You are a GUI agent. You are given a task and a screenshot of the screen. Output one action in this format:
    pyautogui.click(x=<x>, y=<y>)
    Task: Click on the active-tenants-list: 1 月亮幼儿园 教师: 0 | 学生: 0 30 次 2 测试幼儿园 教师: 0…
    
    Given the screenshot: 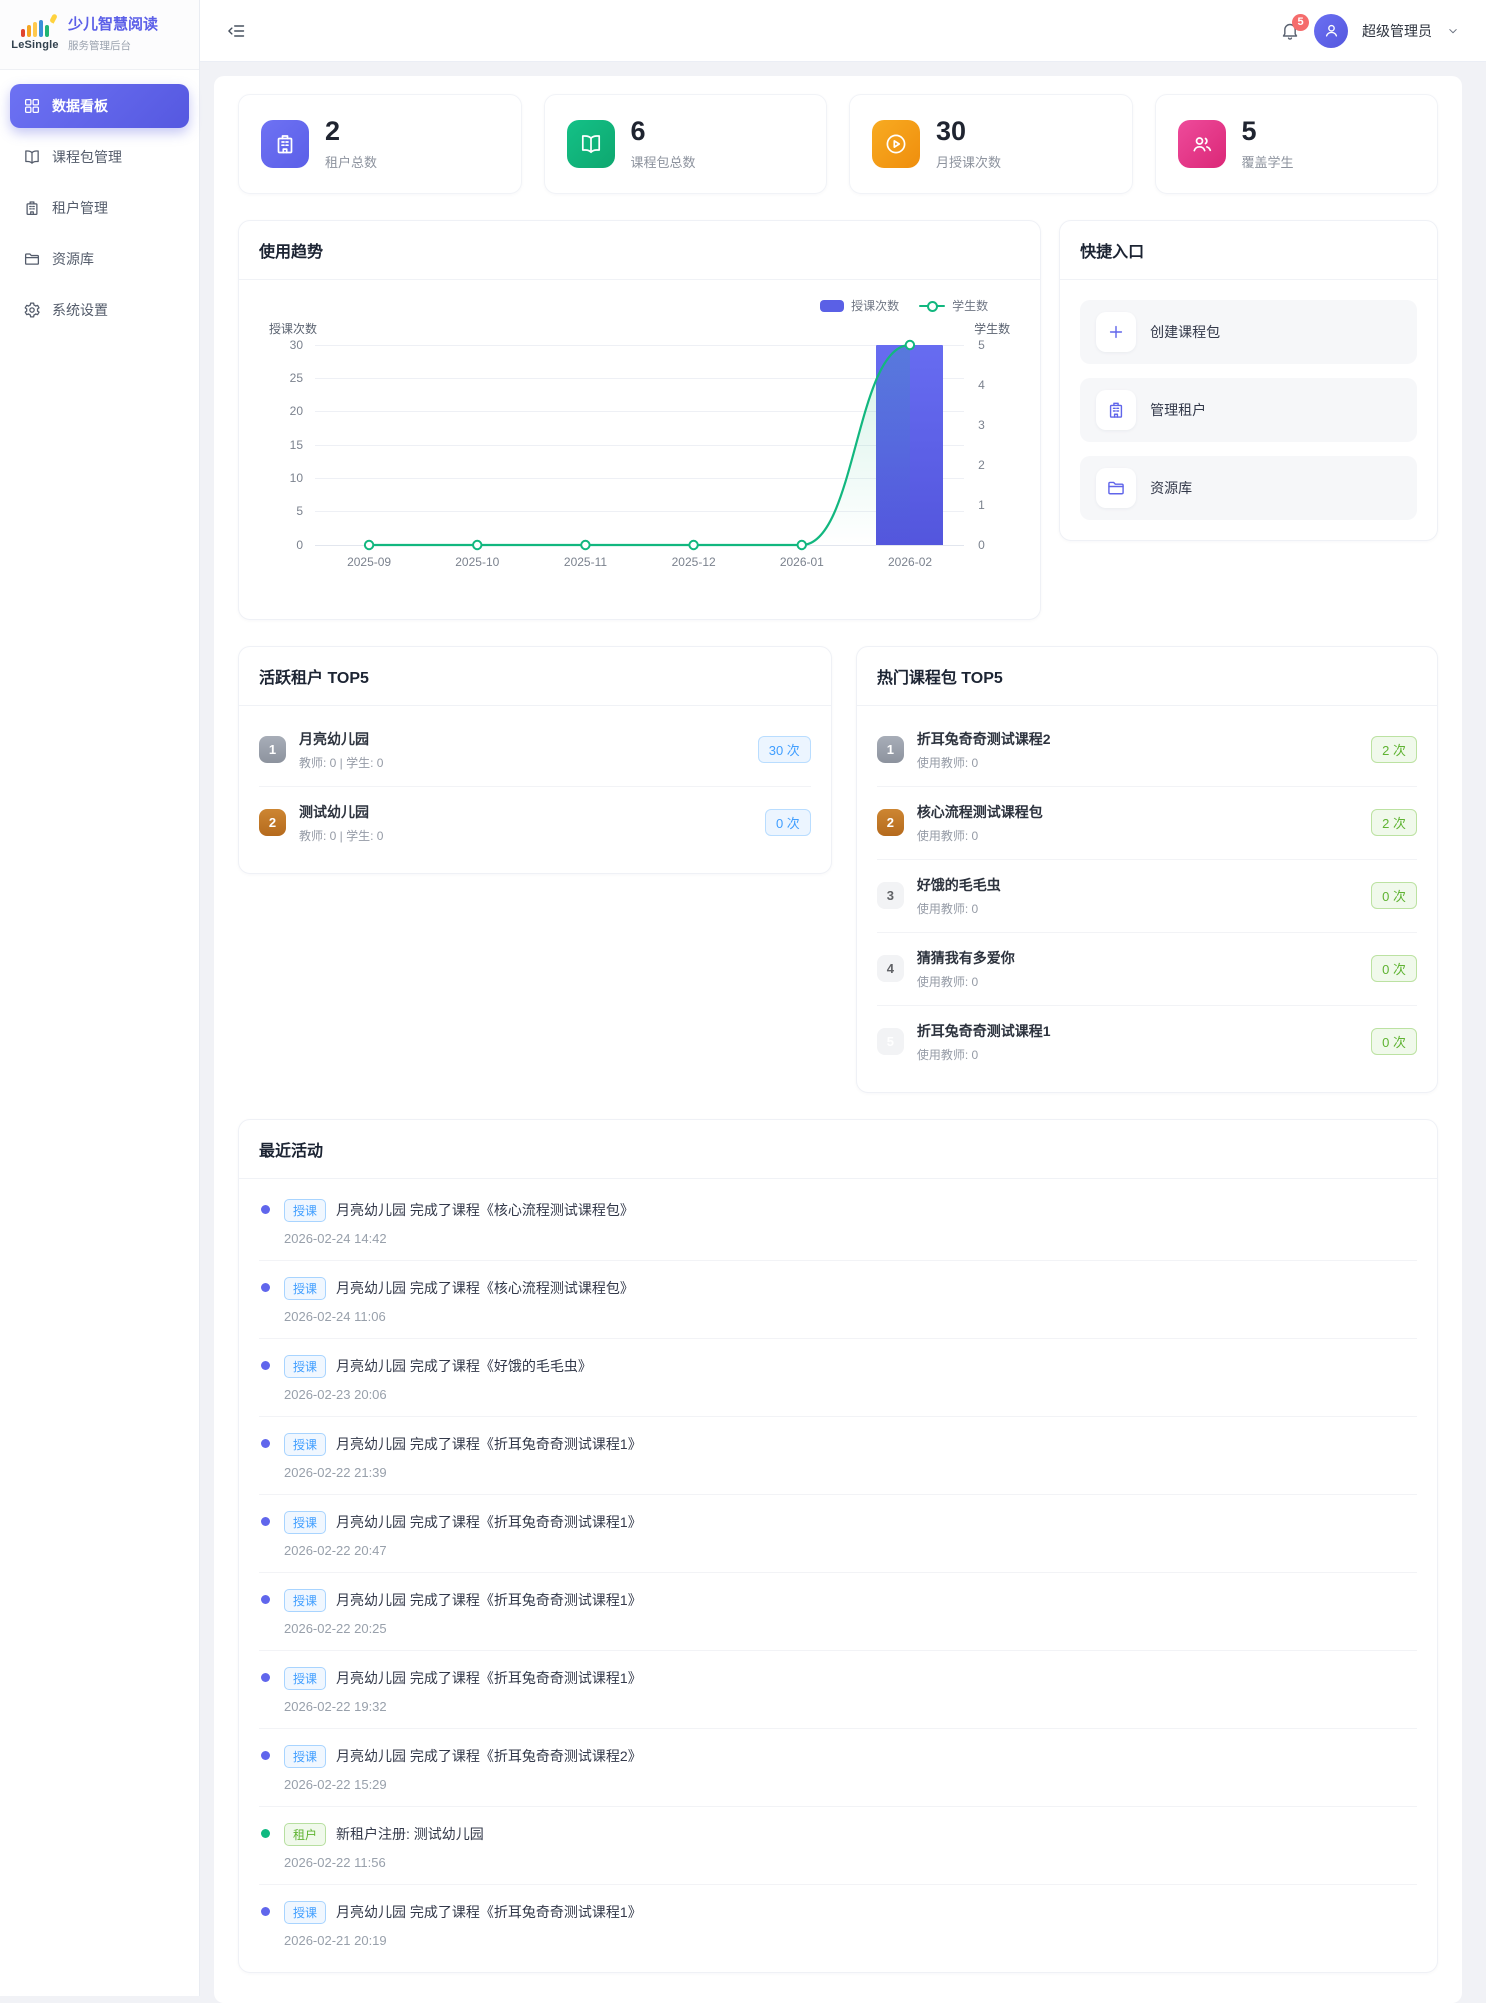 What is the action you would take?
    pyautogui.click(x=535, y=789)
    